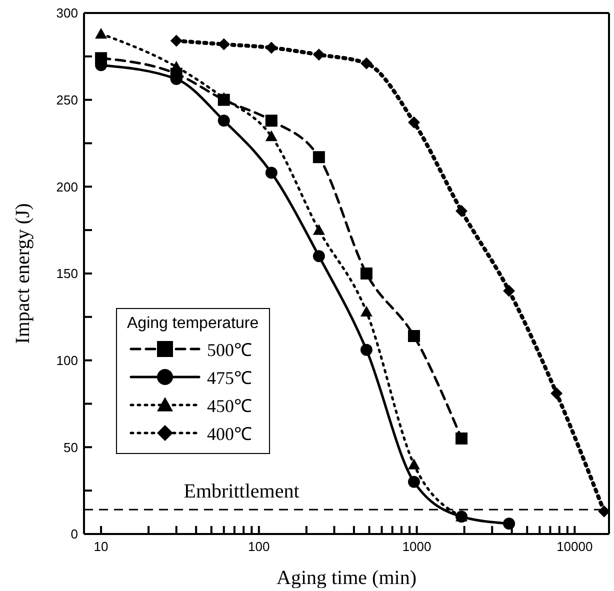  What do you see at coordinates (67, 186) in the screenshot?
I see `y-tick-label: 200` at bounding box center [67, 186].